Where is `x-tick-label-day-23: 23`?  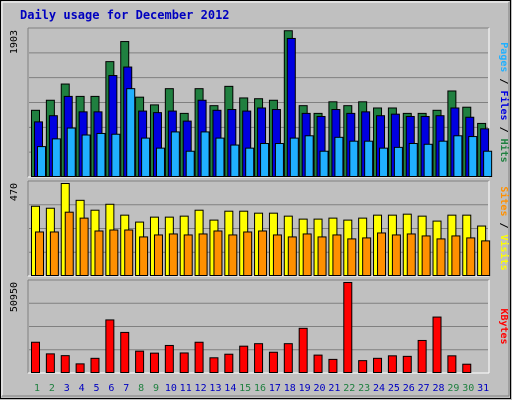 x-tick-label-day-23: 23 is located at coordinates (364, 388).